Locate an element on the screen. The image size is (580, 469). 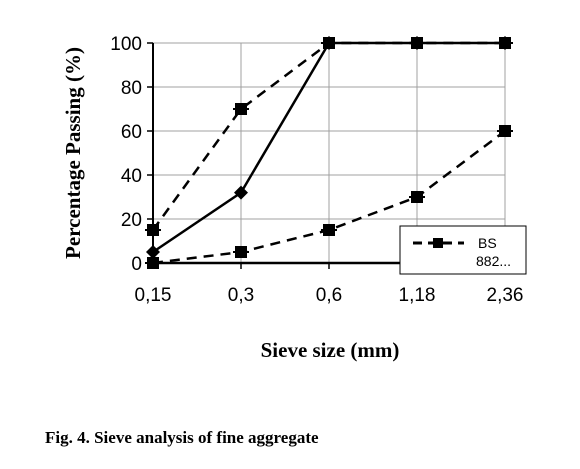
x-tick-label: 0,3 is located at coordinates (241, 295).